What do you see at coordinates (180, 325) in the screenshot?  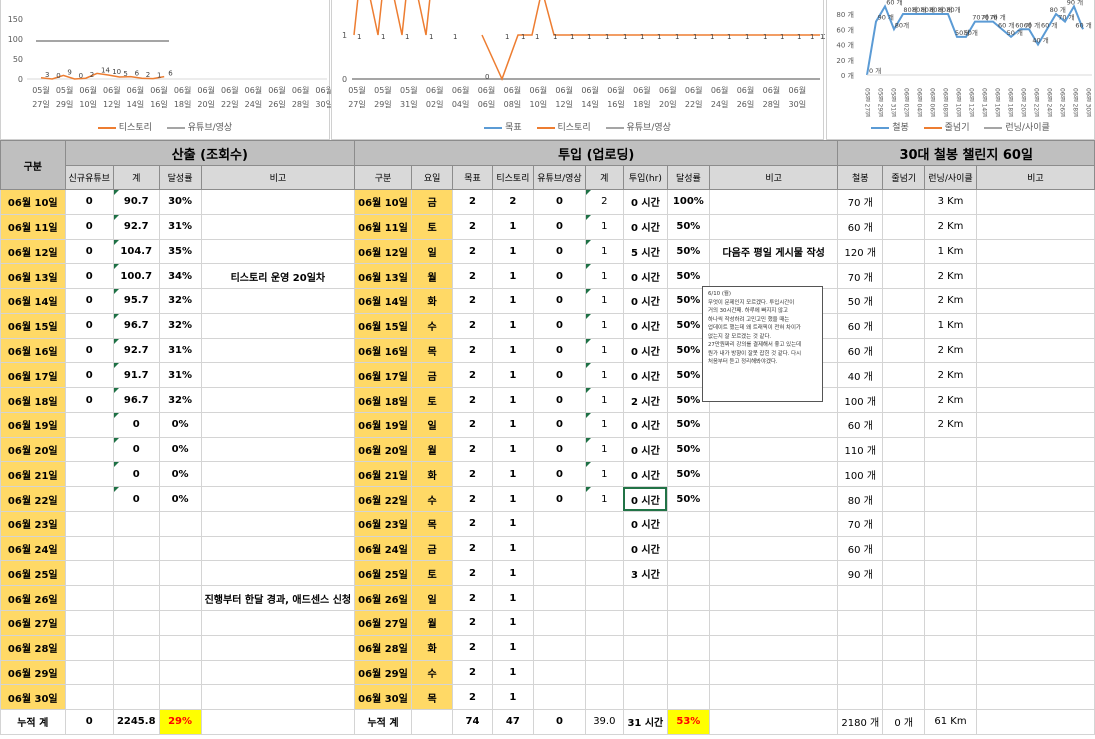 I see `table-cell: 32%` at bounding box center [180, 325].